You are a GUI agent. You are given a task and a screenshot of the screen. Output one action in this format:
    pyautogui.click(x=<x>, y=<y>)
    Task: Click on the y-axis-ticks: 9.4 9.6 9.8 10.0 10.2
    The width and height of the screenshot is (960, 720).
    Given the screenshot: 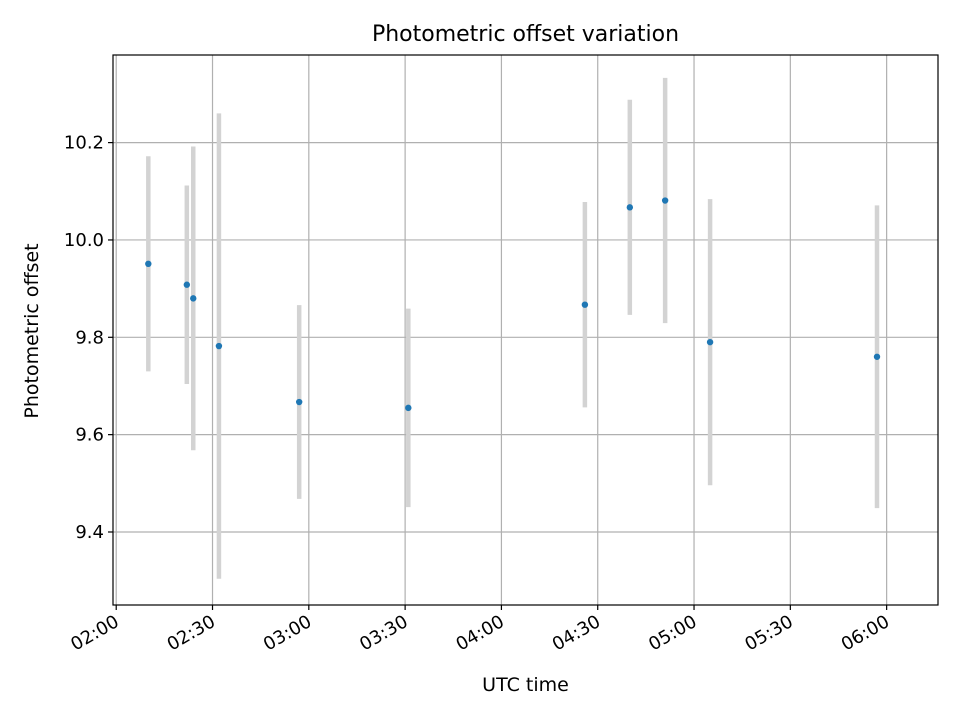 What is the action you would take?
    pyautogui.click(x=88, y=338)
    